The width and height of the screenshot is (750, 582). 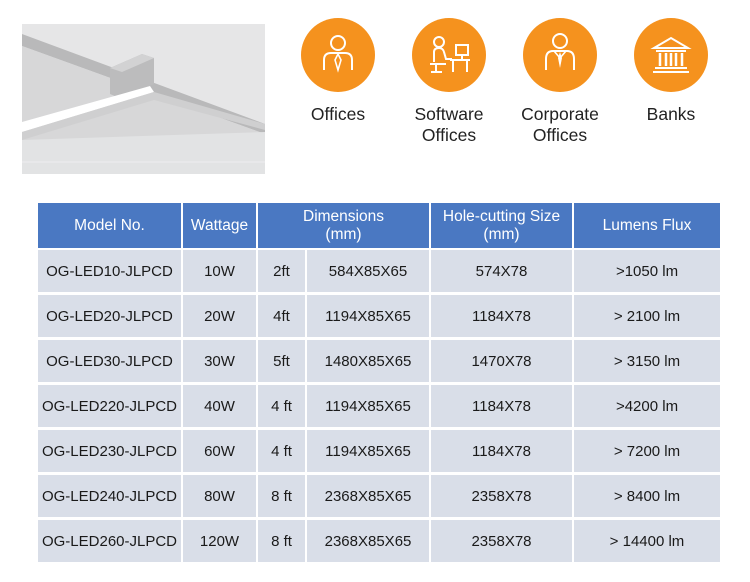 I want to click on application-label: Software Offices, so click(x=449, y=125).